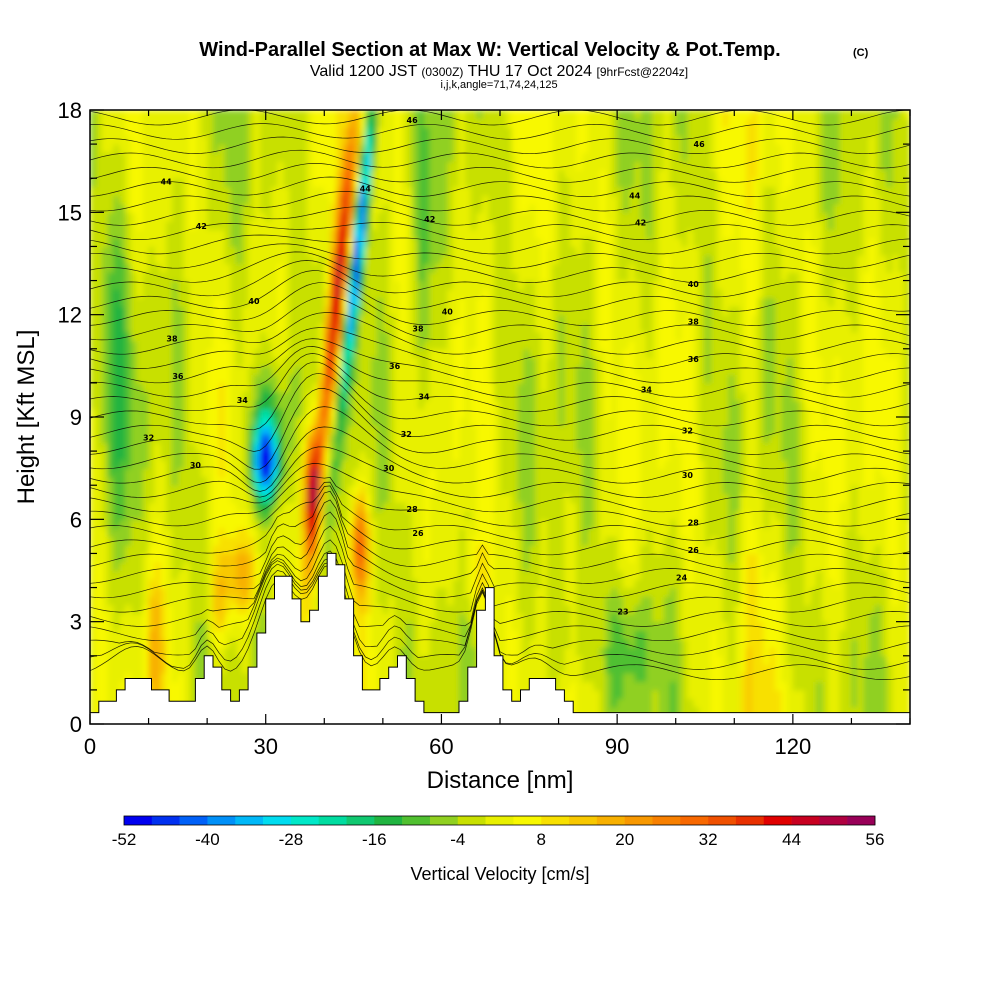 Image resolution: width=1000 pixels, height=1000 pixels. Describe the element at coordinates (70, 110) in the screenshot. I see `y-tick-label: 18` at that location.